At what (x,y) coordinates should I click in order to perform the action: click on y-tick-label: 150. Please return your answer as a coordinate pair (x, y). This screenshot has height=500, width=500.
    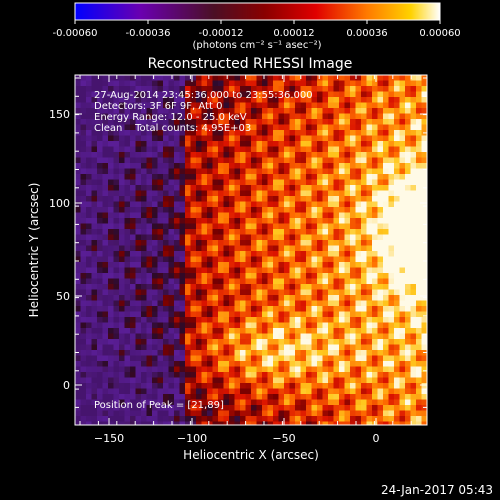
    Looking at the image, I should click on (59, 114).